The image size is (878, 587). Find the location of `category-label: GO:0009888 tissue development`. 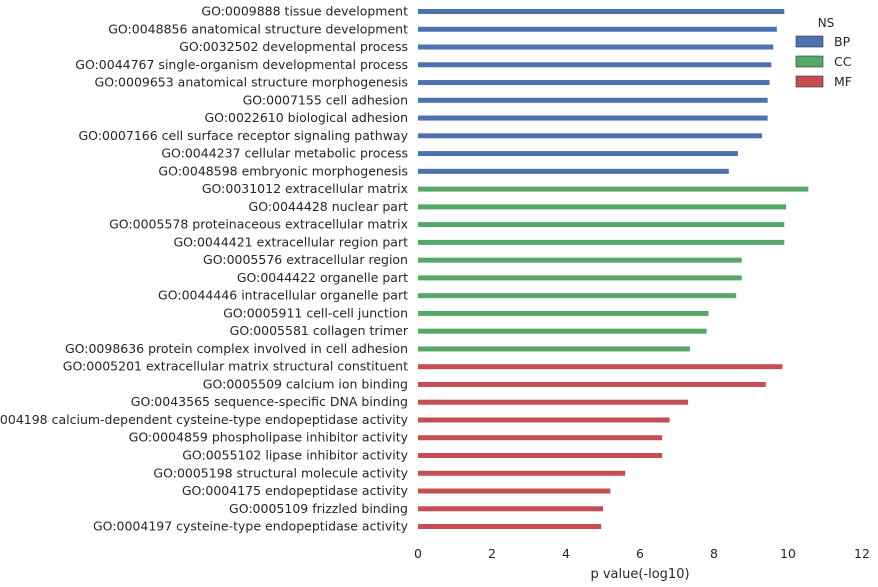

category-label: GO:0009888 tissue development is located at coordinates (304, 11).